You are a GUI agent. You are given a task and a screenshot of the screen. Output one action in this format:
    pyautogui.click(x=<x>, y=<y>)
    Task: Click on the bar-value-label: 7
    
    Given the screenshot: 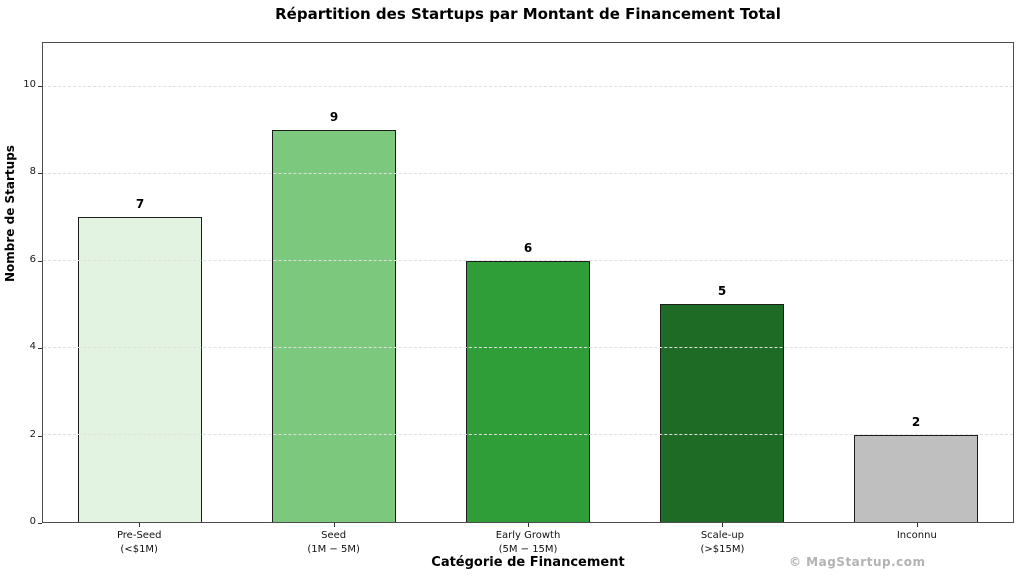 What is the action you would take?
    pyautogui.click(x=140, y=204)
    